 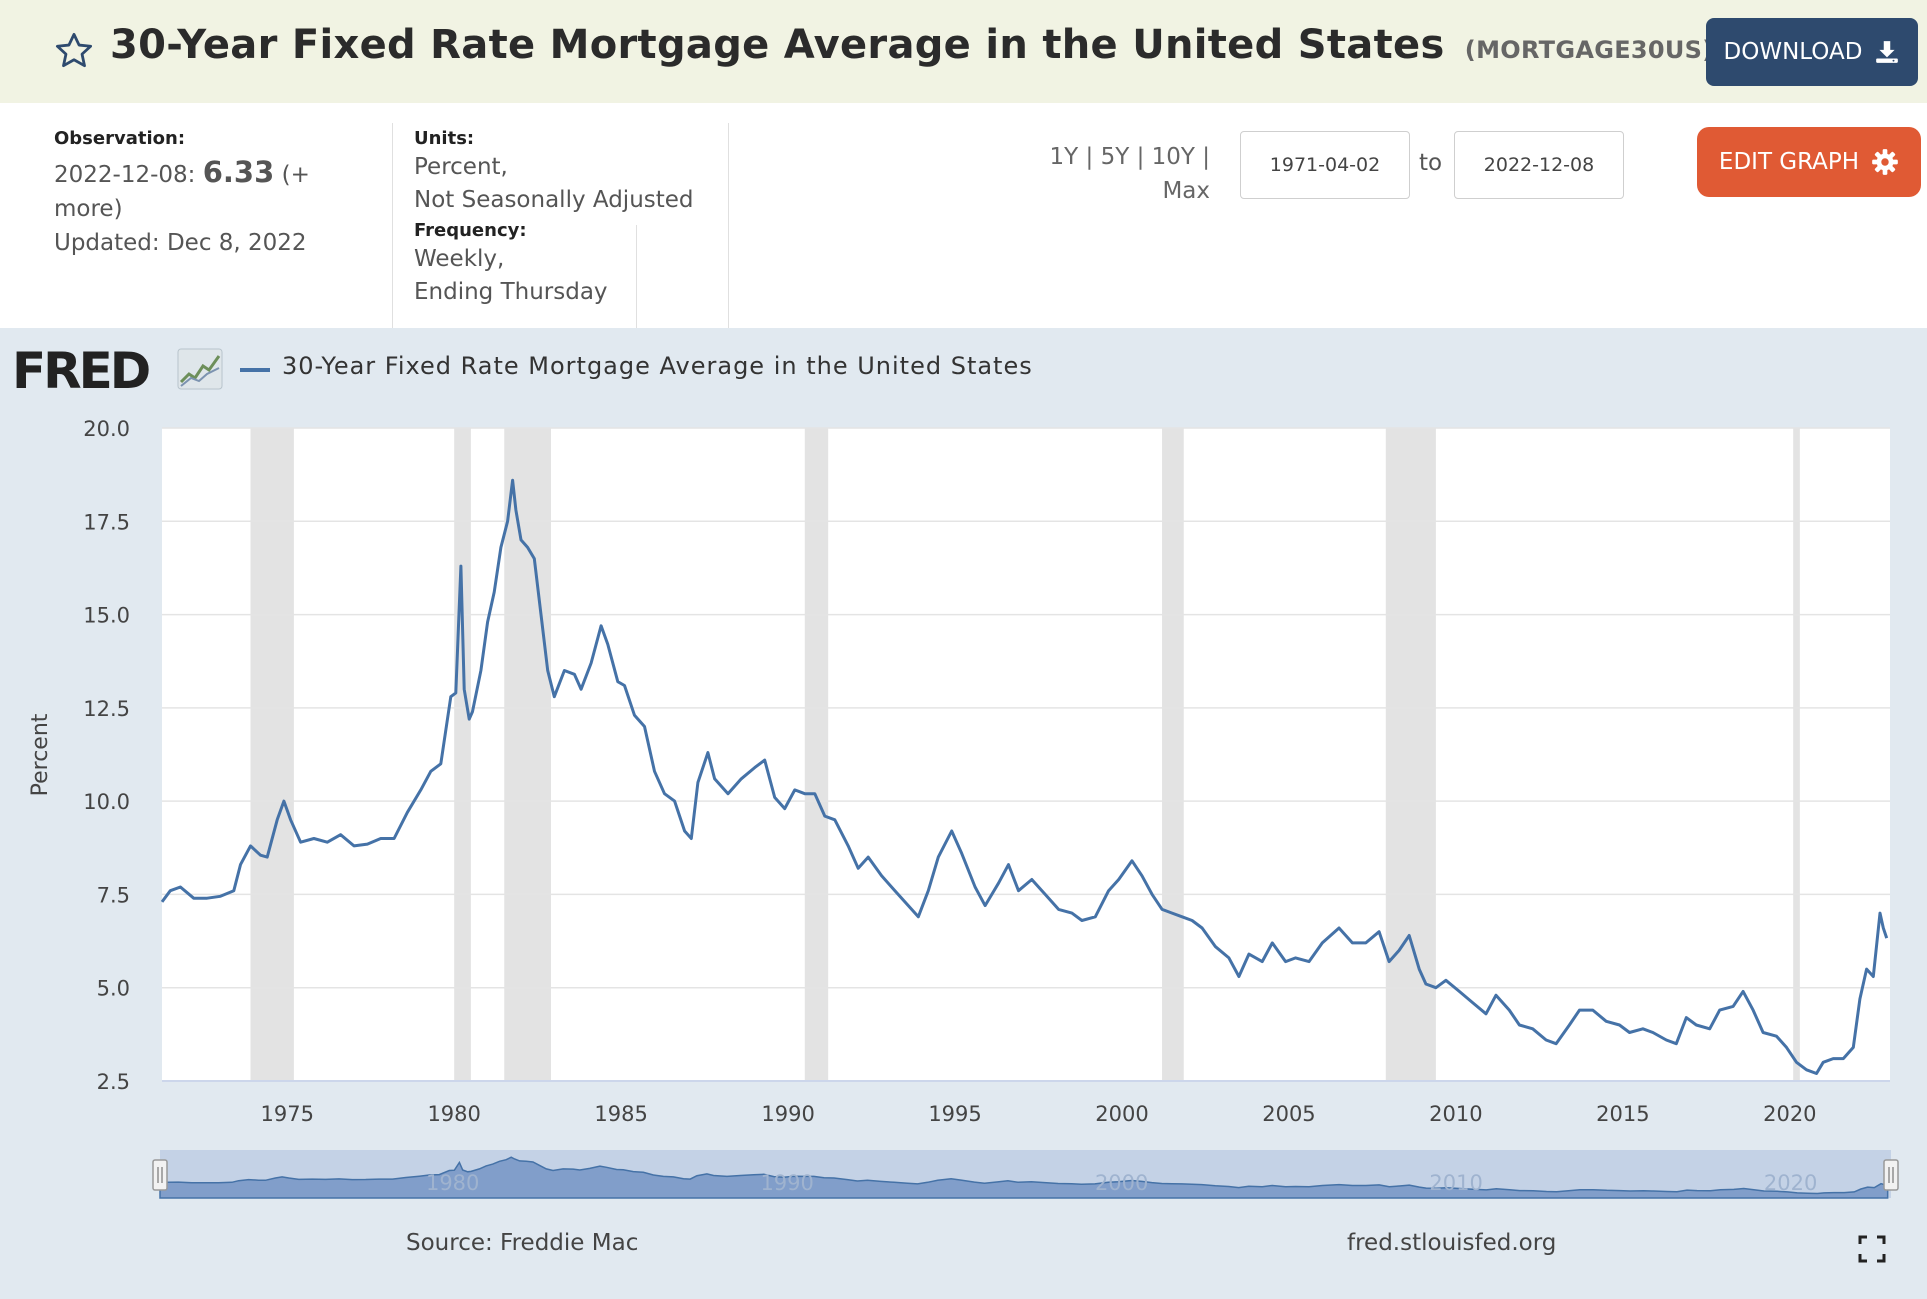 I want to click on more-link: (+, so click(x=295, y=175).